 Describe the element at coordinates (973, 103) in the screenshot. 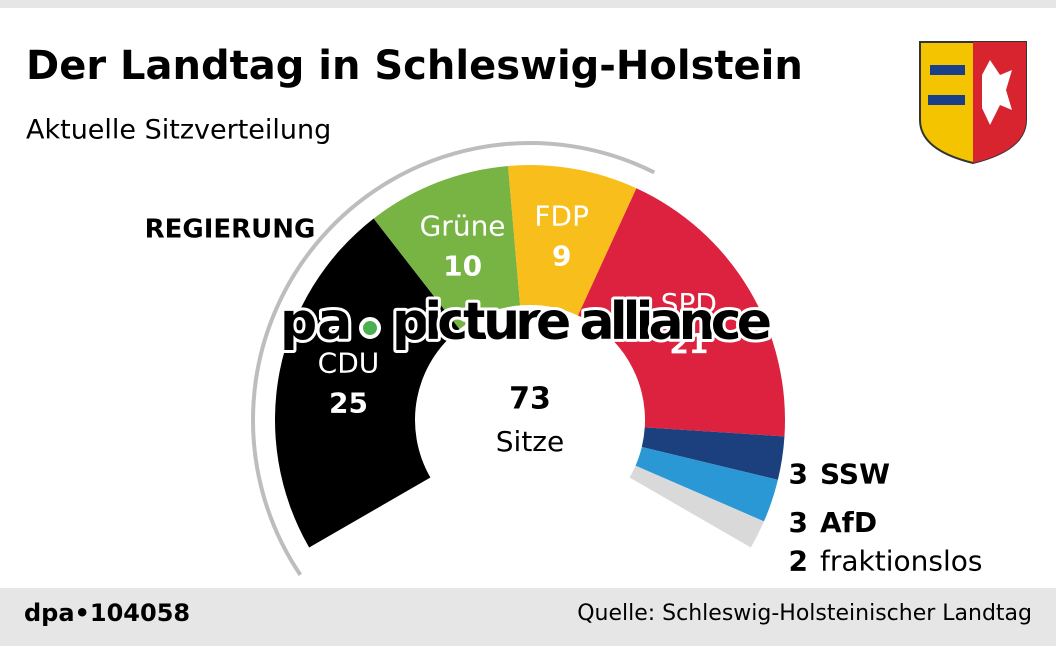

I see `coat-of-arms` at that location.